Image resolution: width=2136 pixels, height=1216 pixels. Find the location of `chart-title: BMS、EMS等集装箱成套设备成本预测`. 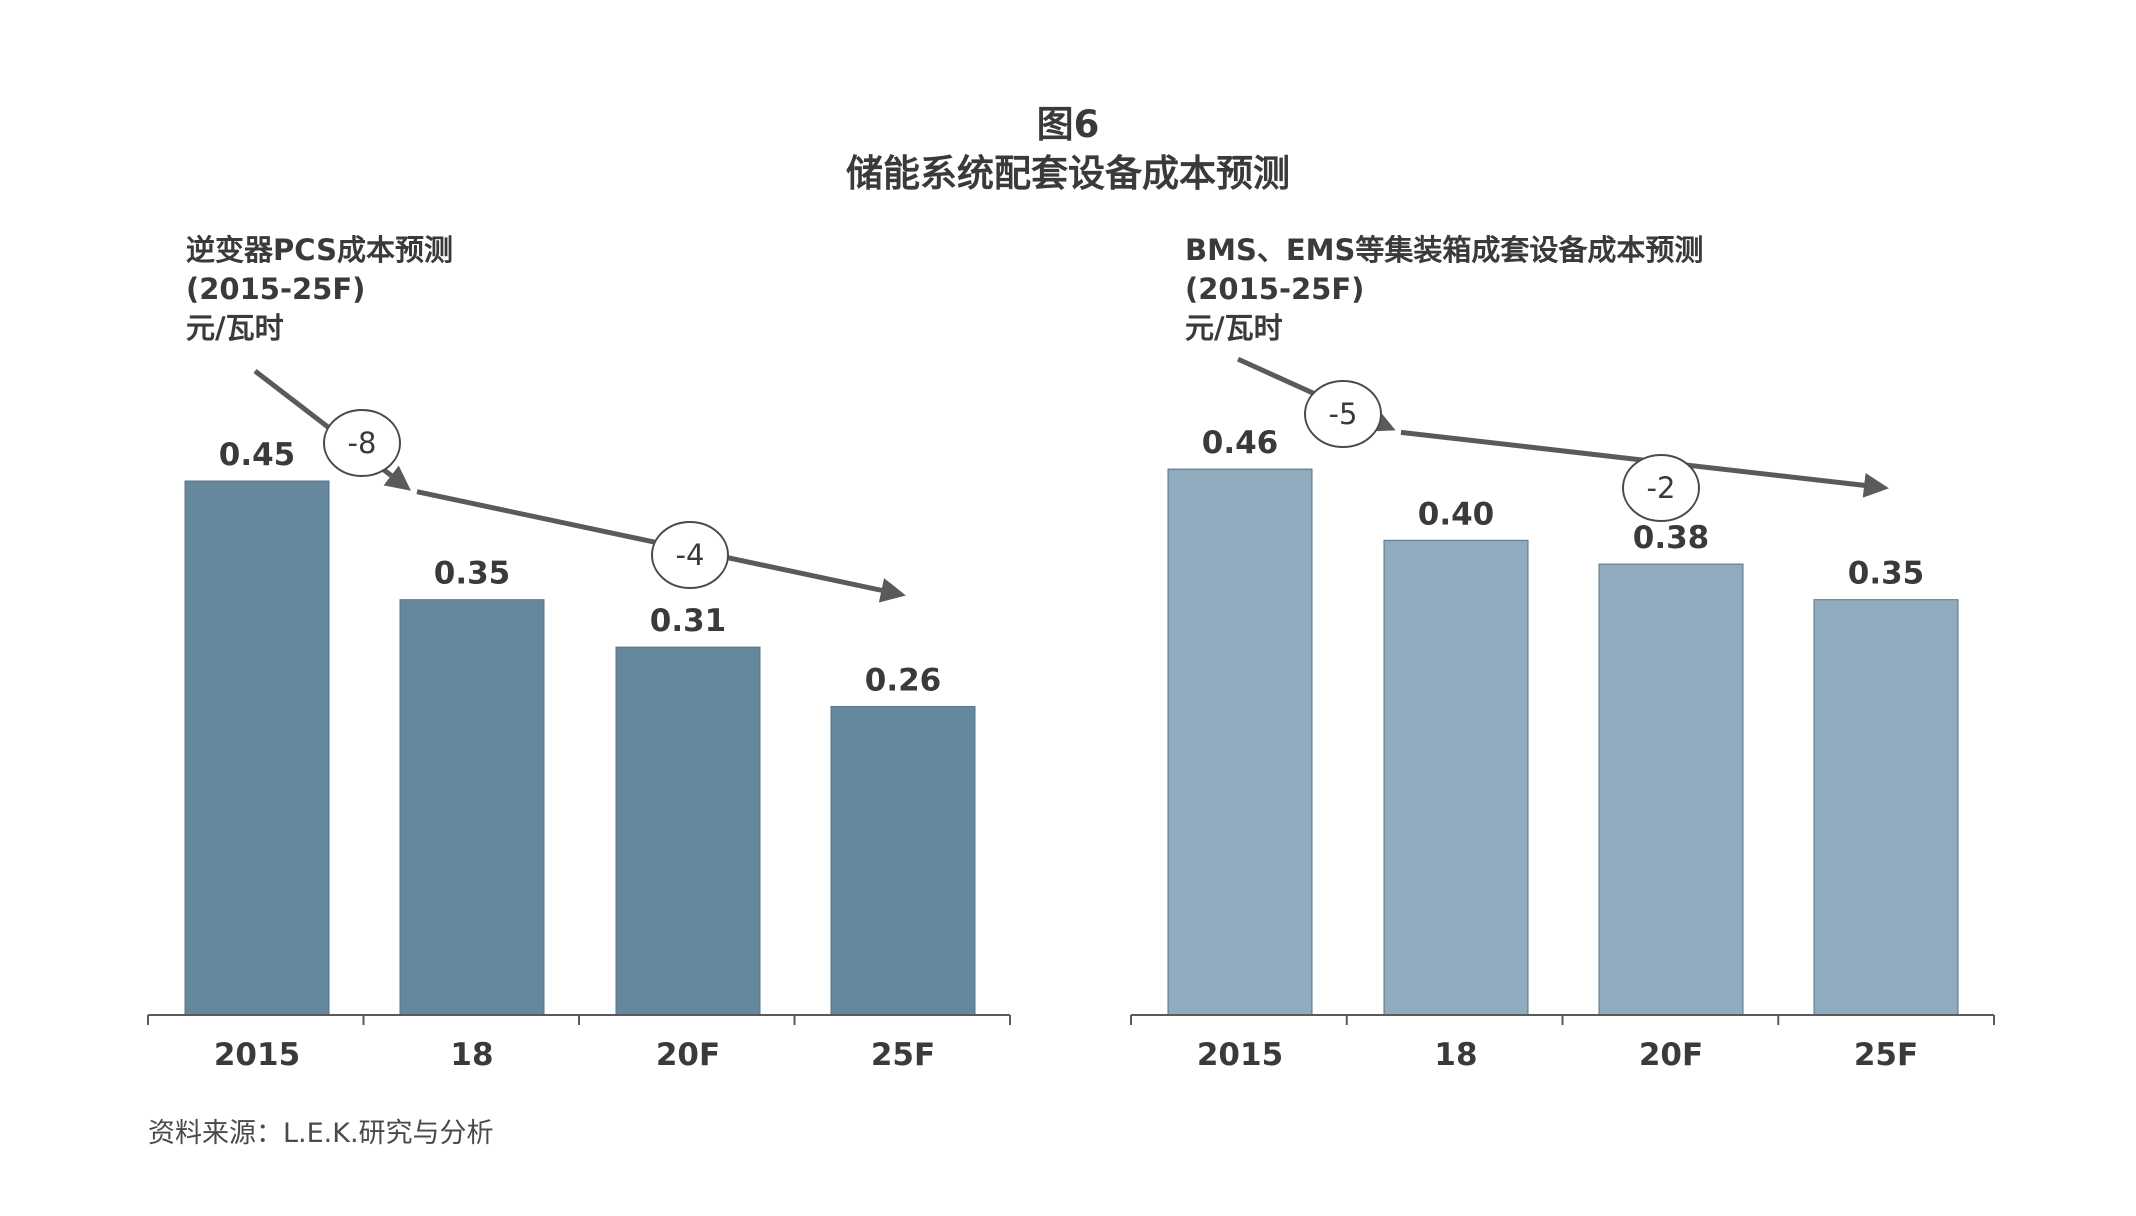

chart-title: BMS、EMS等集装箱成套设备成本预测 is located at coordinates (1444, 250).